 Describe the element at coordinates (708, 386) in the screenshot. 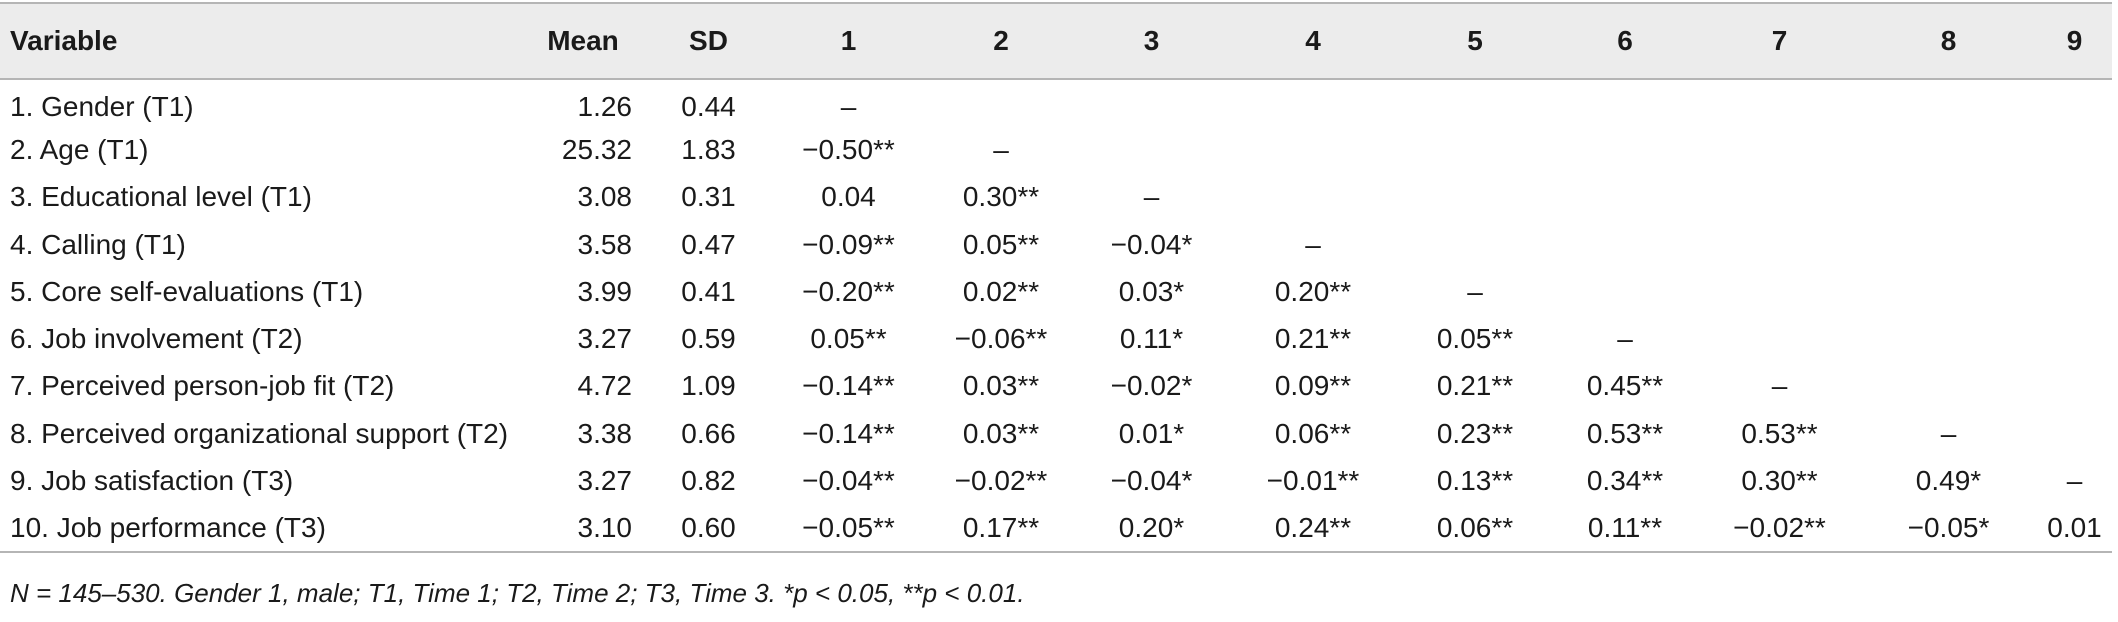

I see `sd-cell: 1.09` at that location.